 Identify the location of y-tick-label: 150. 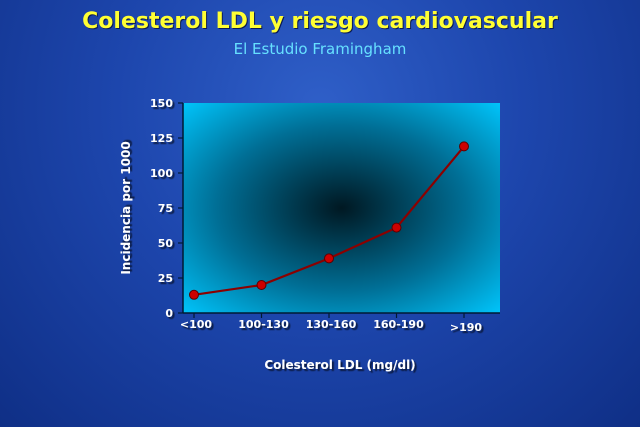
(161, 103).